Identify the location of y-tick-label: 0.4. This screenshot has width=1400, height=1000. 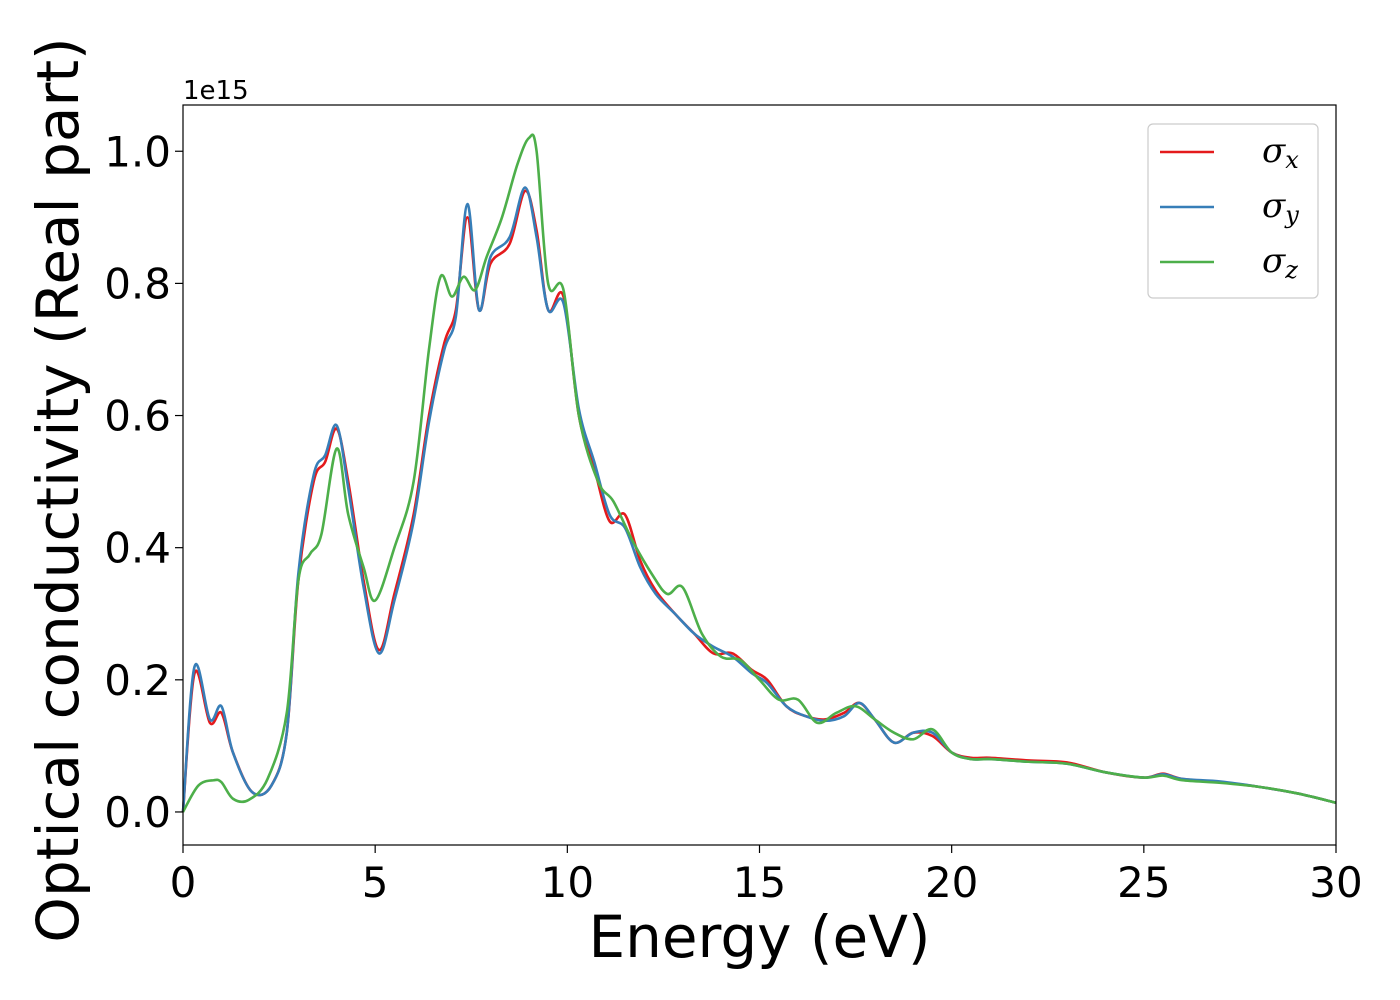
(137, 548).